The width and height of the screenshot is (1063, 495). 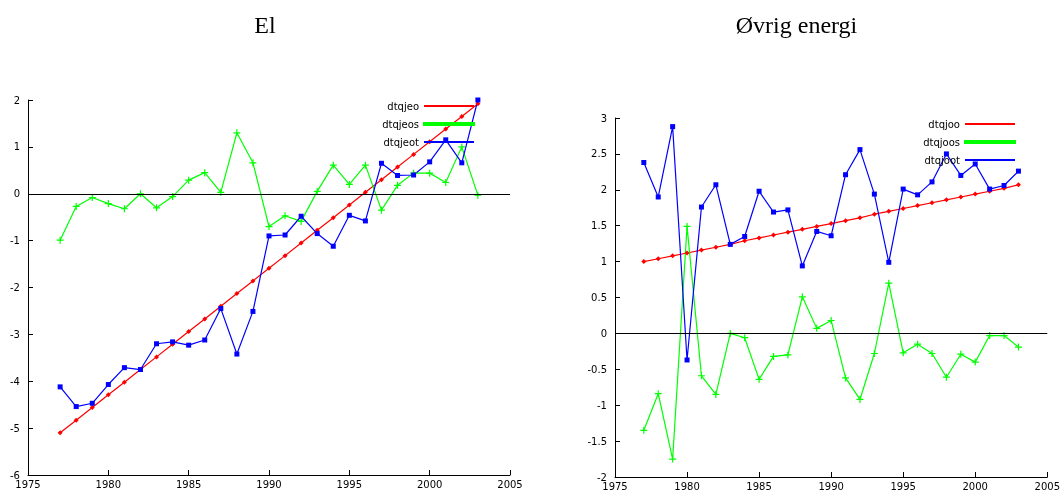 I want to click on y-tick-label: 1.5, so click(x=599, y=226).